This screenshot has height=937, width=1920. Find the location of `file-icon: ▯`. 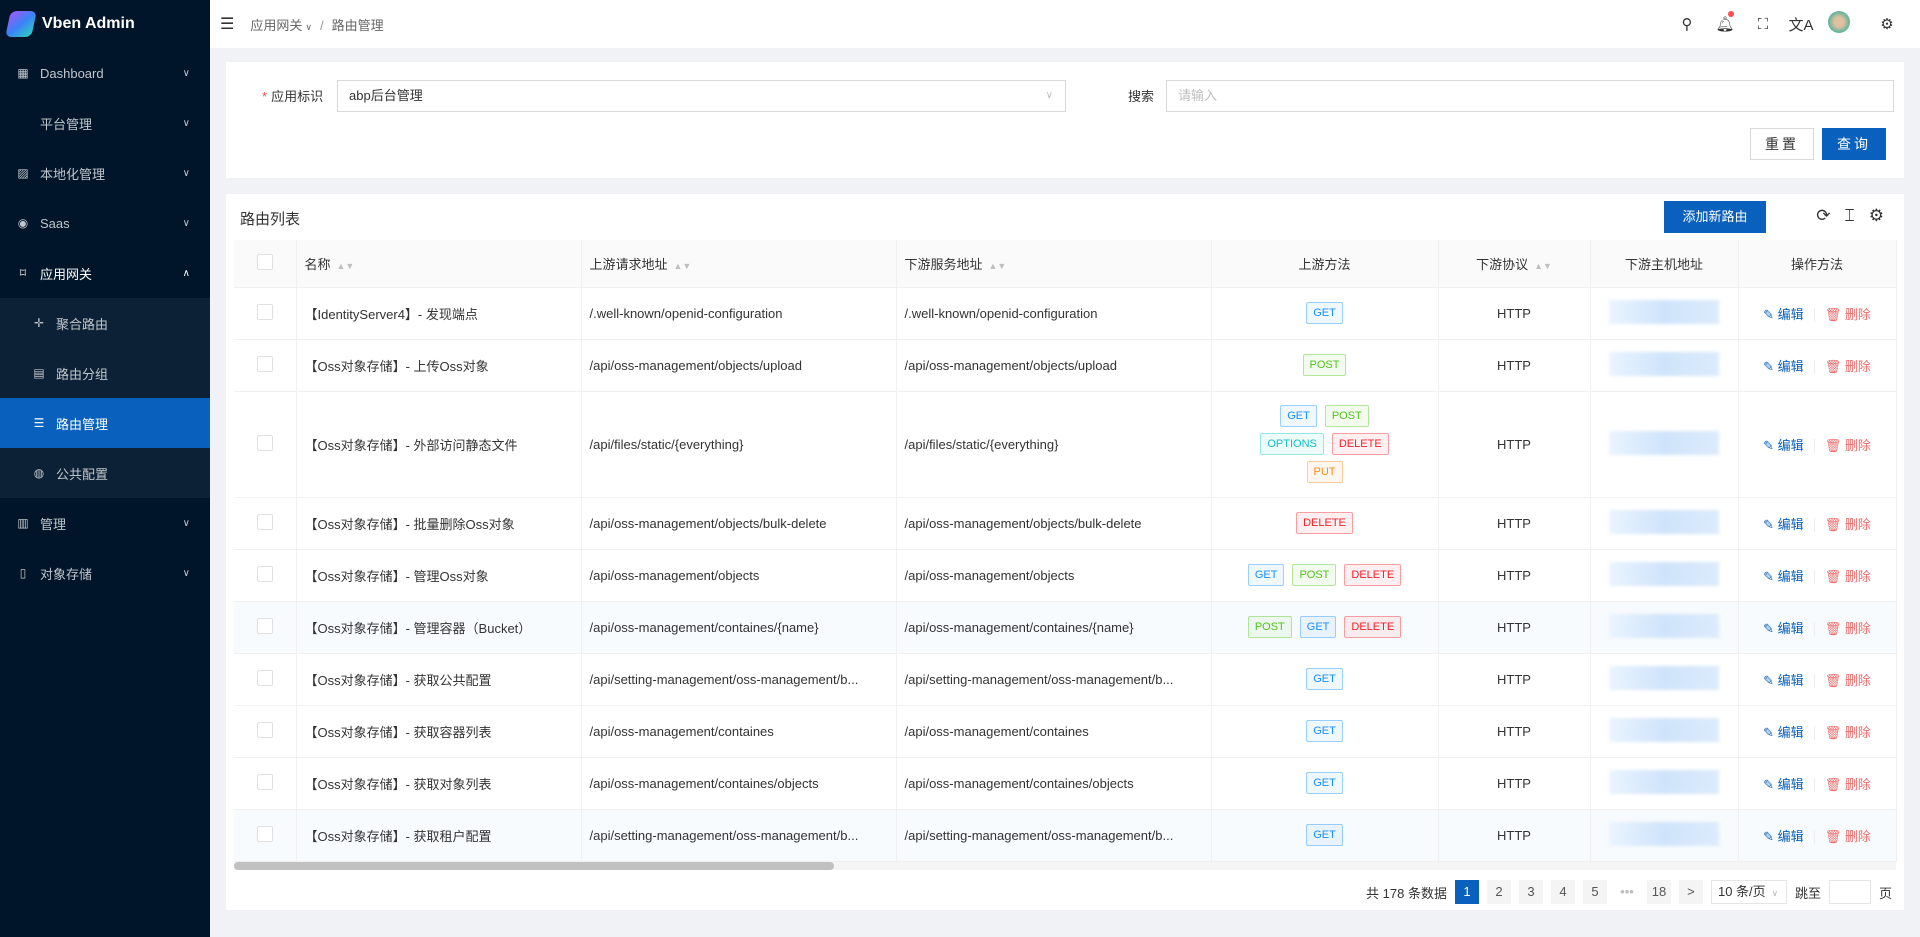

file-icon: ▯ is located at coordinates (23, 573).